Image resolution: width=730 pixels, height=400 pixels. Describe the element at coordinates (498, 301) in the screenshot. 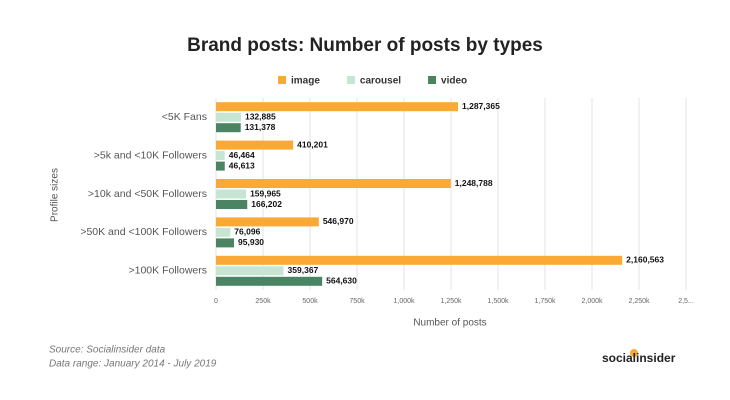

I see `x-tick-label: 1,500k` at that location.